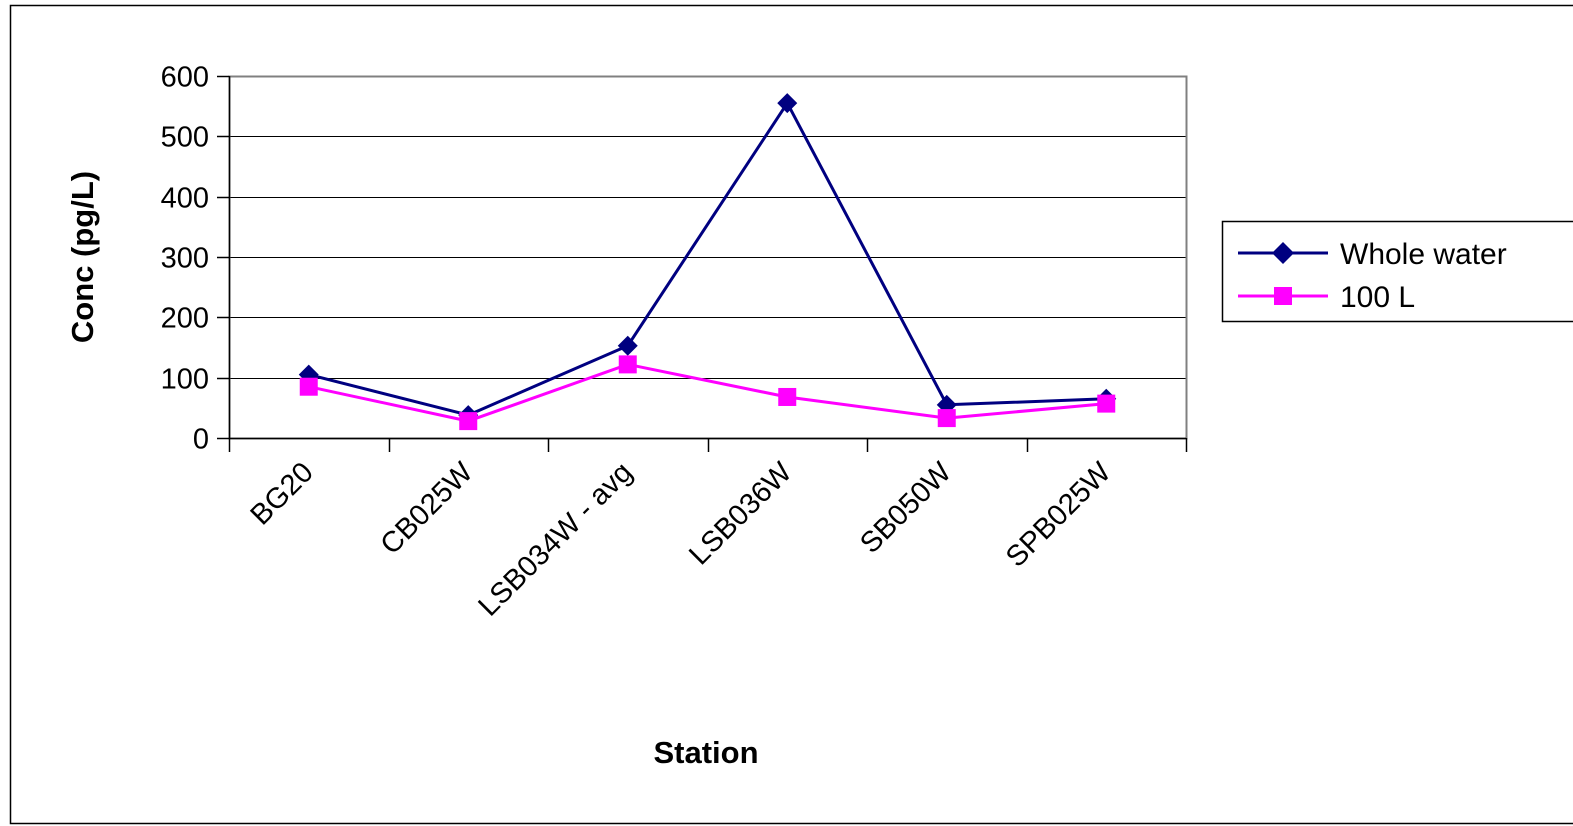 Image resolution: width=1573 pixels, height=826 pixels. What do you see at coordinates (185, 199) in the screenshot?
I see `y-tick-label: 400` at bounding box center [185, 199].